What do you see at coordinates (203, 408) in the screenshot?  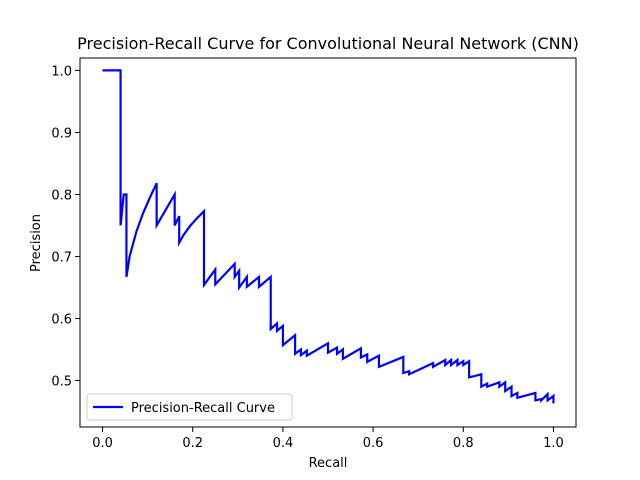 I see `legend-entry-label: Precision-Recall Curve` at bounding box center [203, 408].